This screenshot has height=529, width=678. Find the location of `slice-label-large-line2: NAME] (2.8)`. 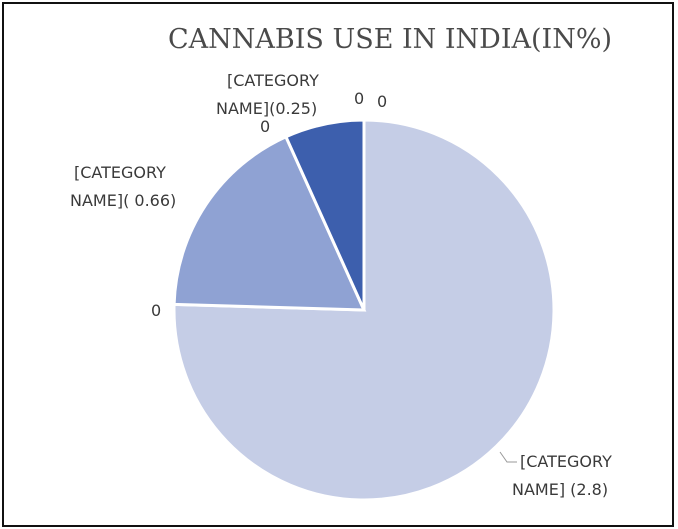

slice-label-large-line2: NAME] (2.8) is located at coordinates (560, 489).